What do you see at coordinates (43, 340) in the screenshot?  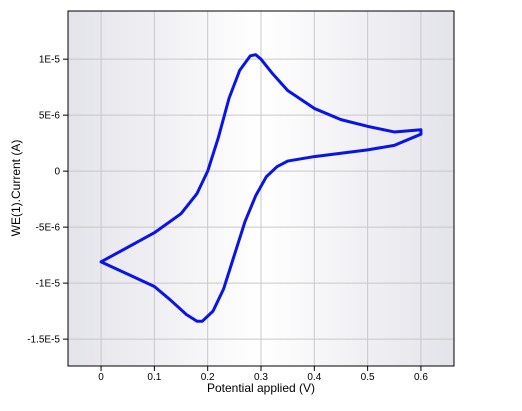 I see `y-tick-label: -1.5E-5` at bounding box center [43, 340].